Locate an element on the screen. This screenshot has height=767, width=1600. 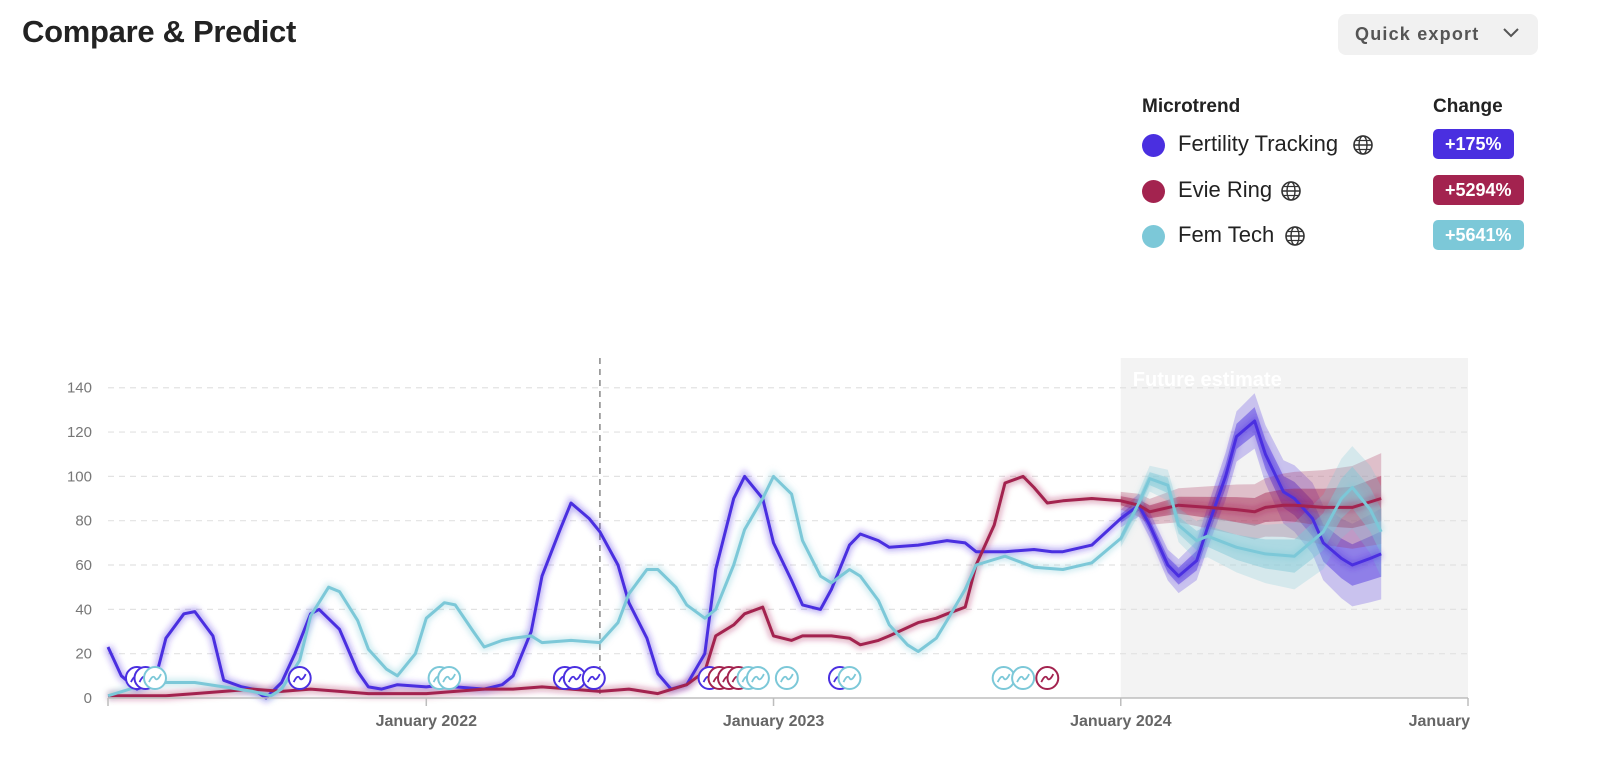
x-tick-label: January 2023 is located at coordinates (774, 721).